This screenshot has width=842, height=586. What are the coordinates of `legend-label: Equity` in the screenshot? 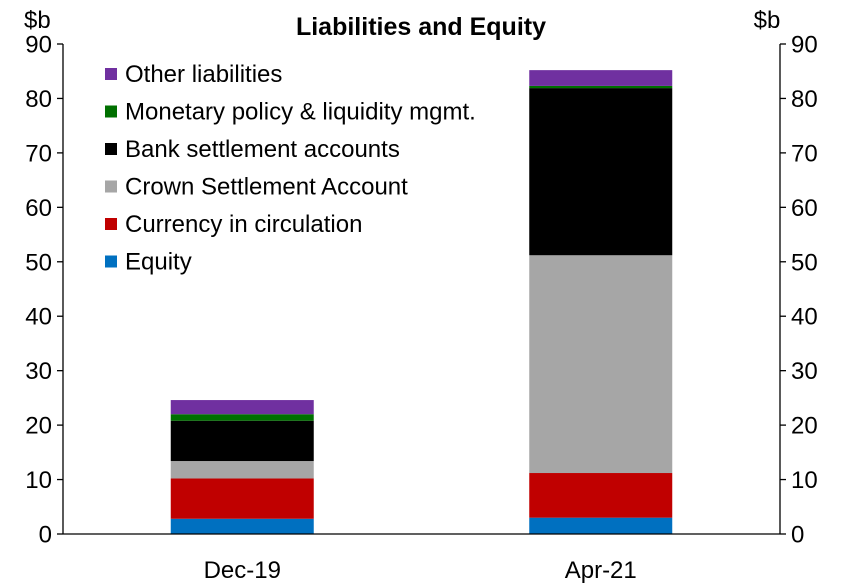 It's located at (158, 262).